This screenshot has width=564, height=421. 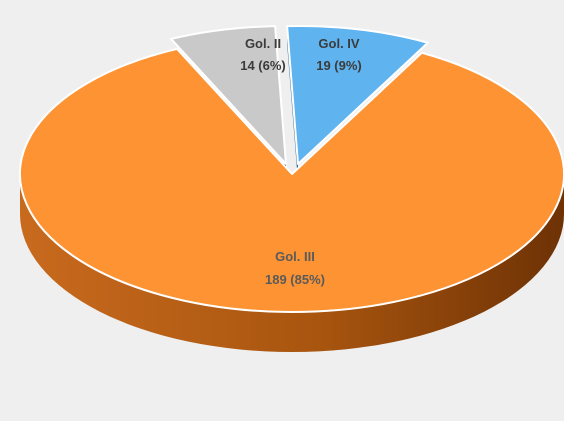 I want to click on label-gol-iv-name: Gol. IV, so click(x=339, y=43).